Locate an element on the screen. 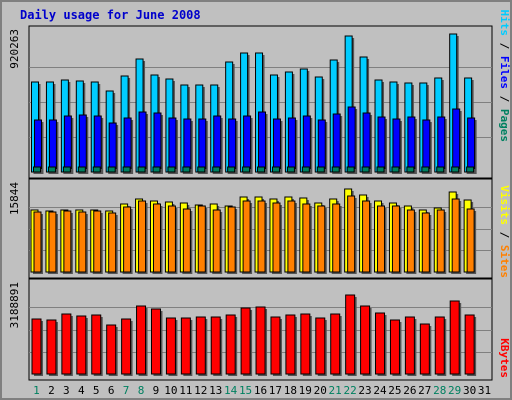  y-tick-label-3: 3188891 is located at coordinates (14, 305).